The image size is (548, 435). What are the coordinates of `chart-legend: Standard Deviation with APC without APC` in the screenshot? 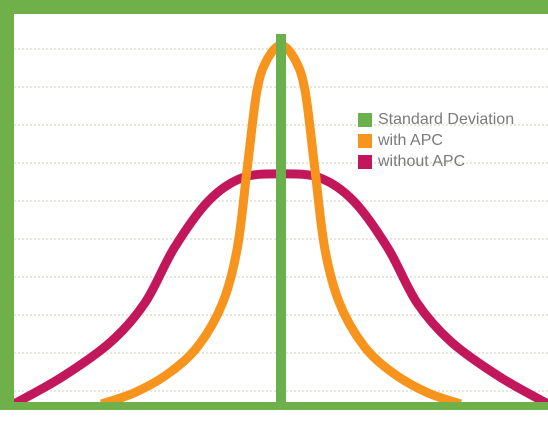 It's located at (436, 140).